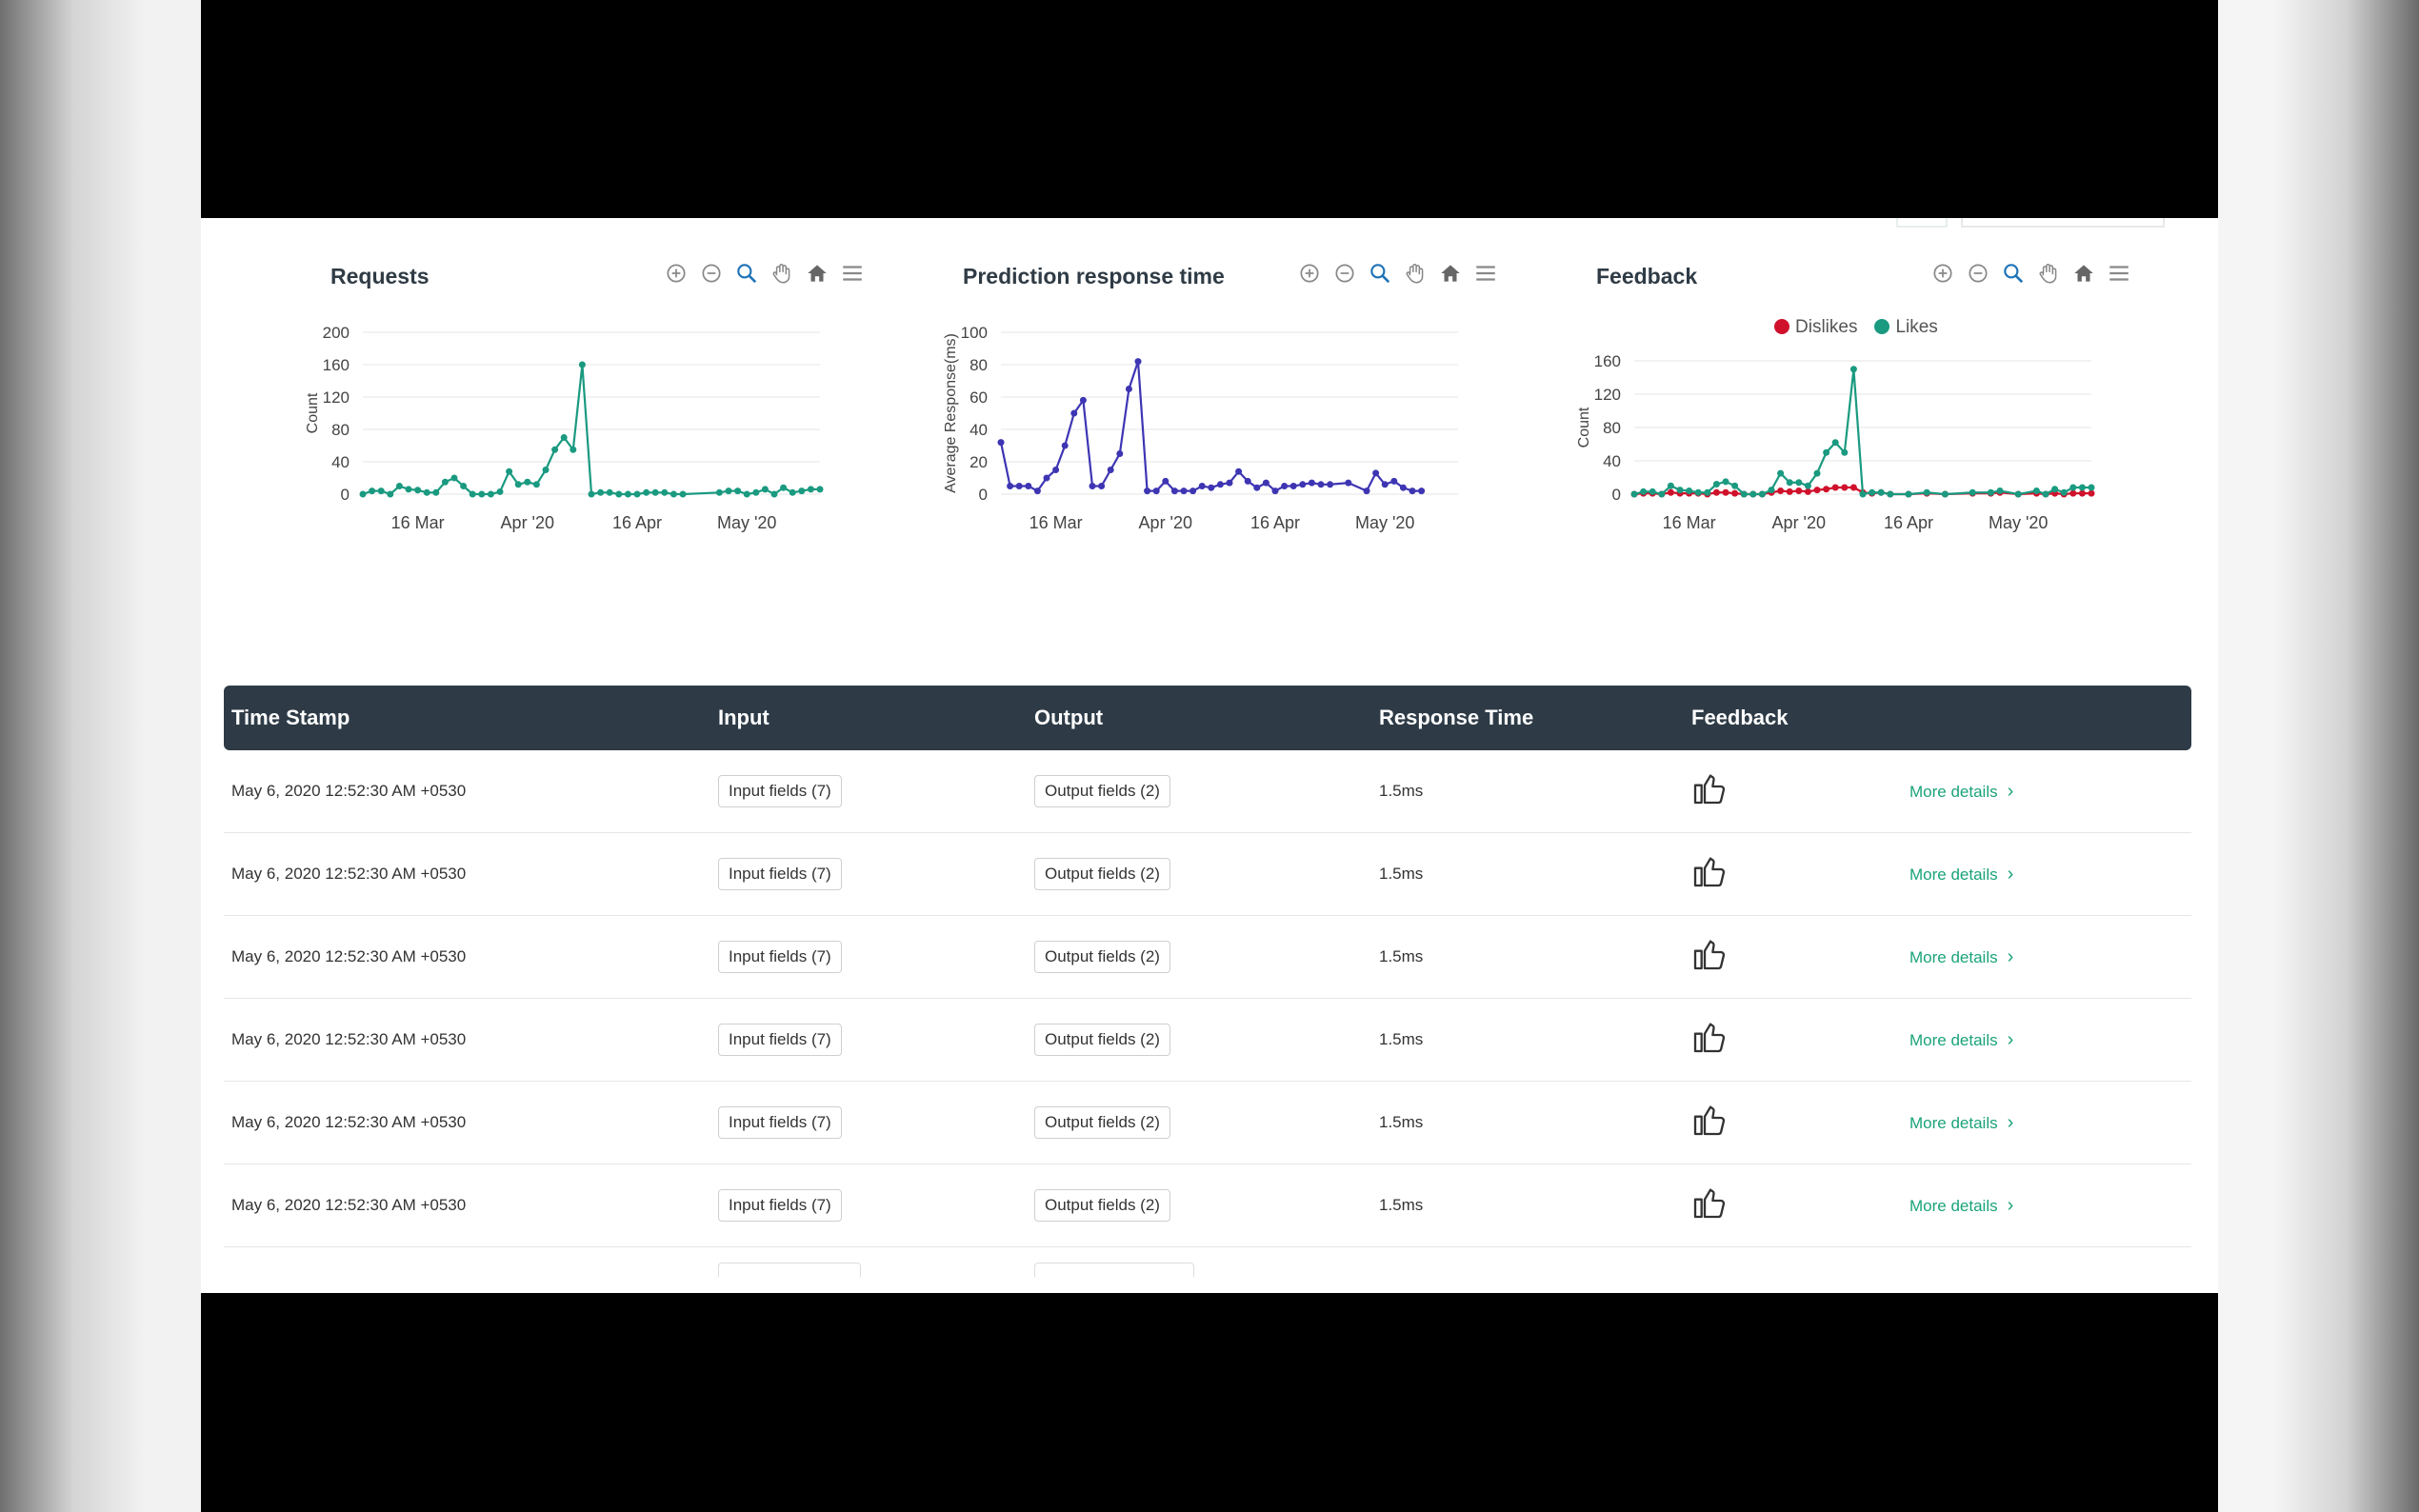  I want to click on header-output: Output, so click(1069, 717).